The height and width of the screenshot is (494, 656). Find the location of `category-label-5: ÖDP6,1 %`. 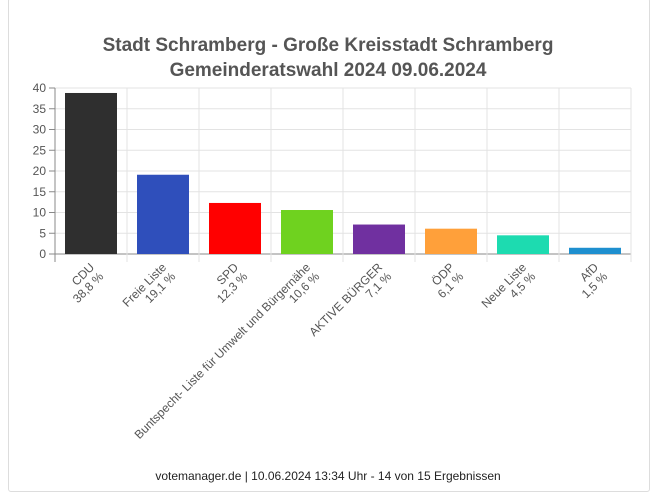

category-label-5: ÖDP6,1 % is located at coordinates (446, 280).